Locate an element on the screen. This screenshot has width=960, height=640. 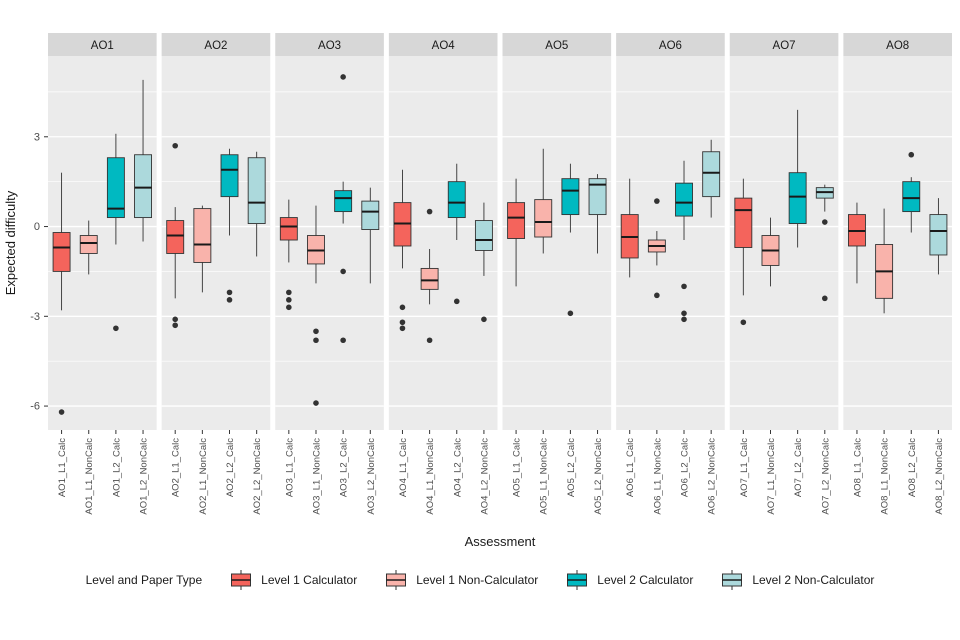
x-axis-title: Assessment is located at coordinates (500, 541).